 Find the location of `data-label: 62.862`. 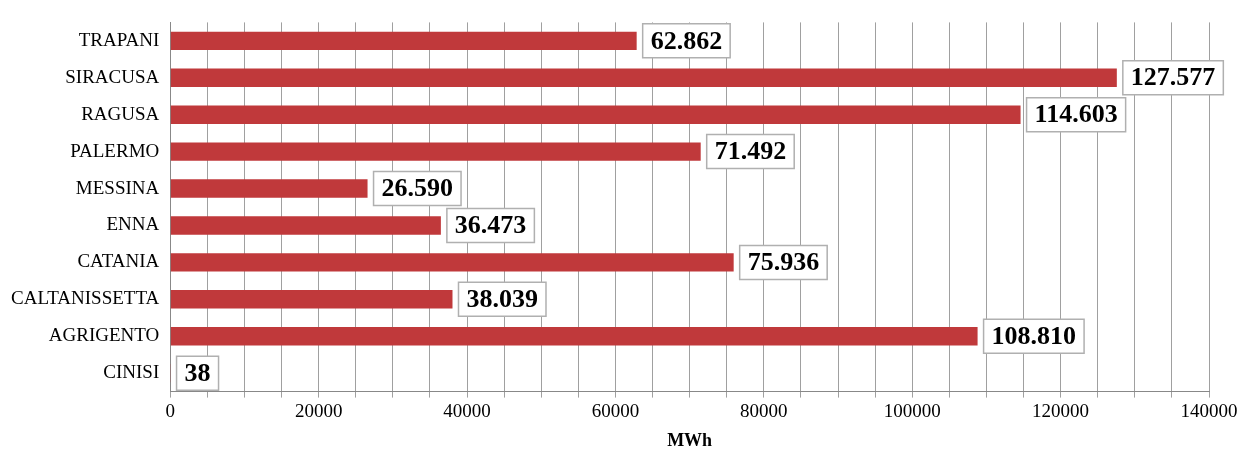

data-label: 62.862 is located at coordinates (686, 40).